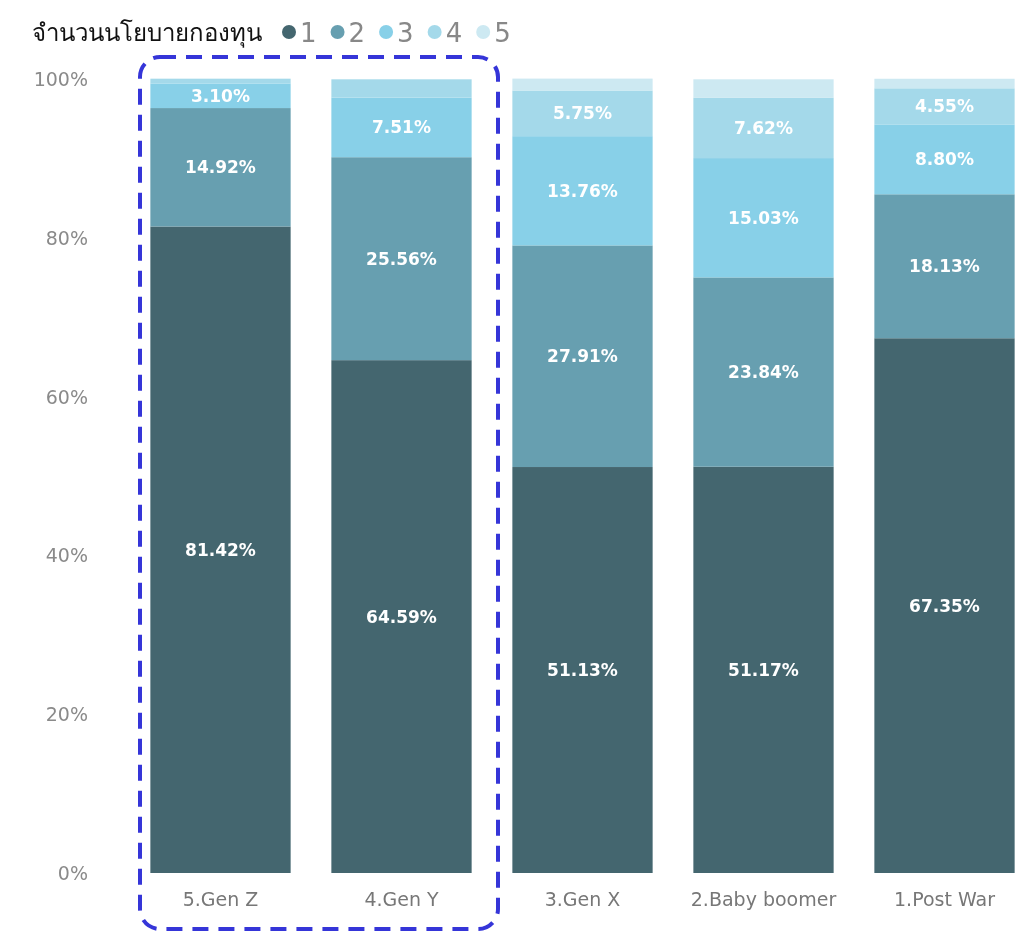 This screenshot has width=1035, height=933. I want to click on data-label: 51.17%, so click(763, 669).